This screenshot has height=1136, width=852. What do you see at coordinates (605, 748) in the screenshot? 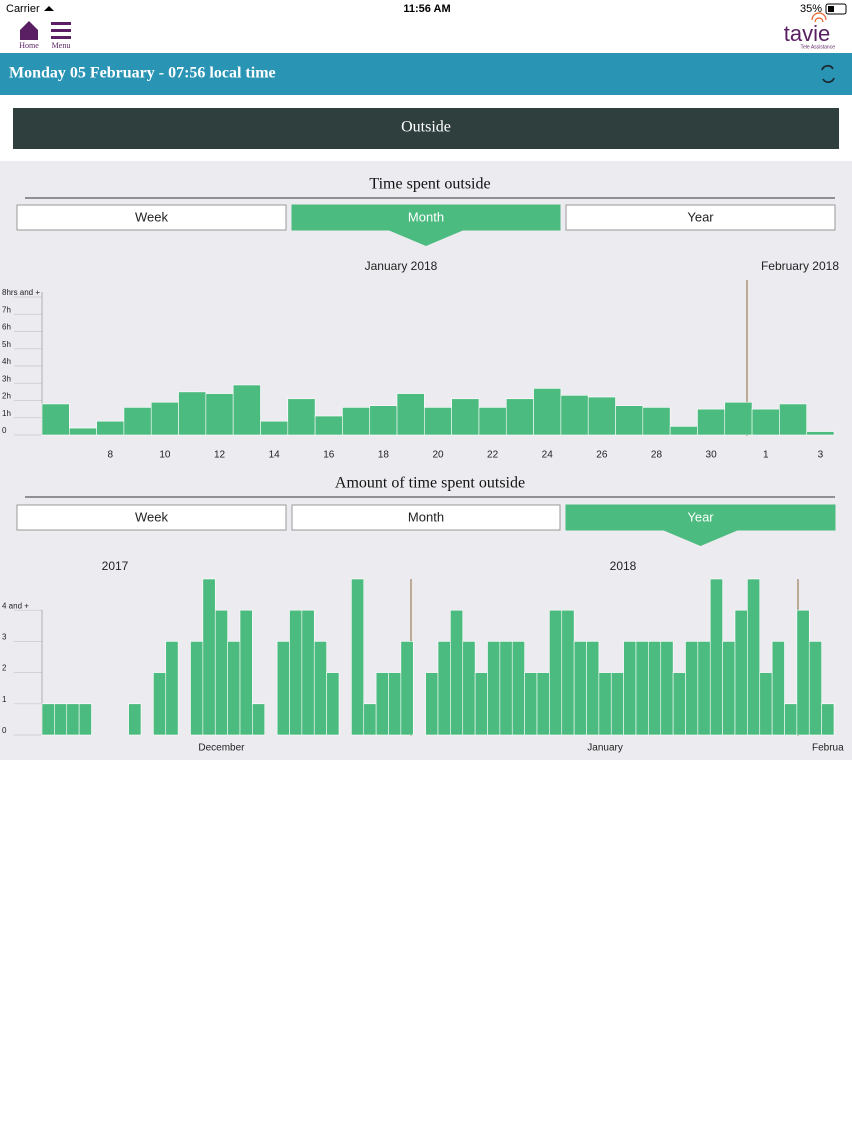
I see `x-tick-label: January` at bounding box center [605, 748].